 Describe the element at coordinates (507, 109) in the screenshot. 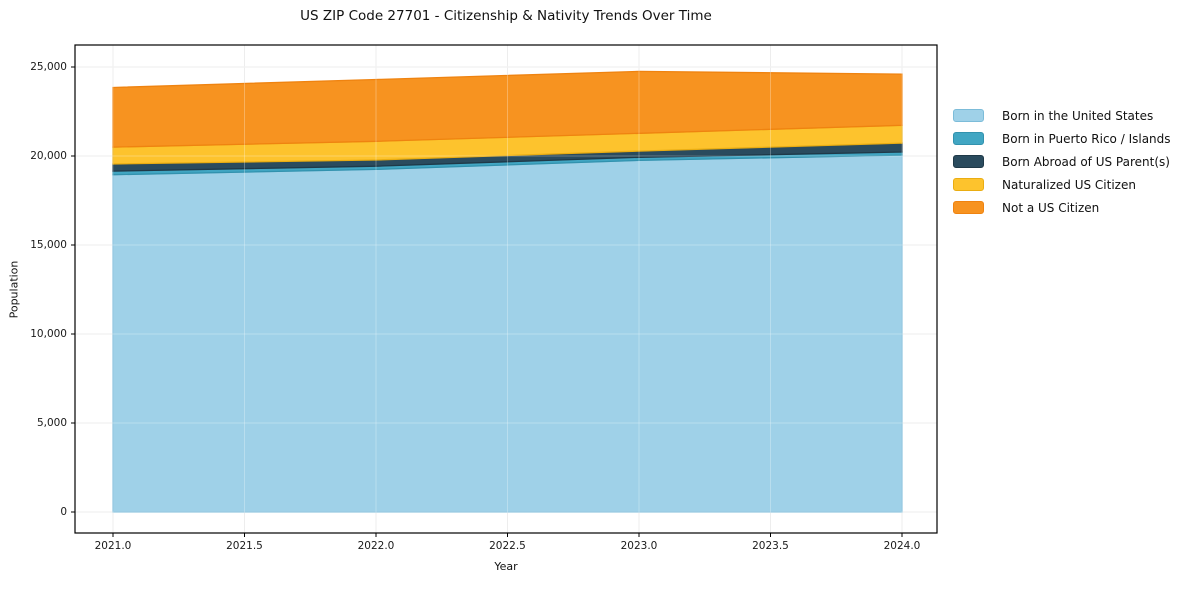

I see `area-series` at that location.